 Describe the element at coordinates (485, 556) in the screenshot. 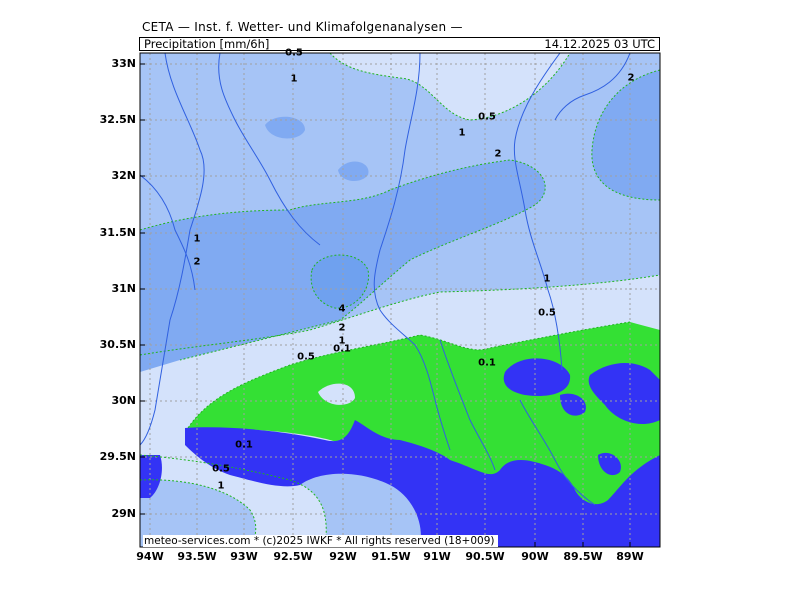

I see `lon-label: 90.5W` at that location.